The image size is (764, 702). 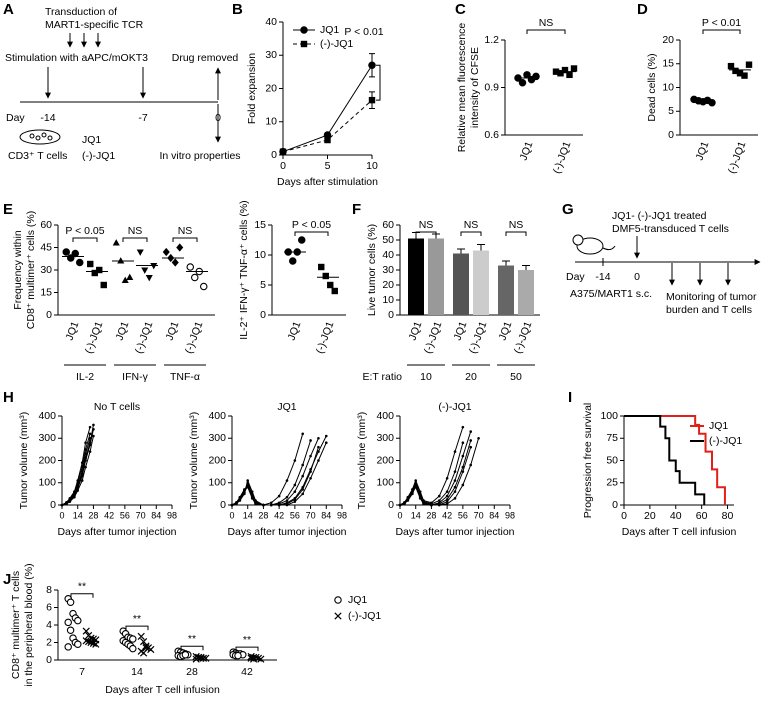 What do you see at coordinates (609, 416) in the screenshot?
I see `y-tick-label: 100` at bounding box center [609, 416].